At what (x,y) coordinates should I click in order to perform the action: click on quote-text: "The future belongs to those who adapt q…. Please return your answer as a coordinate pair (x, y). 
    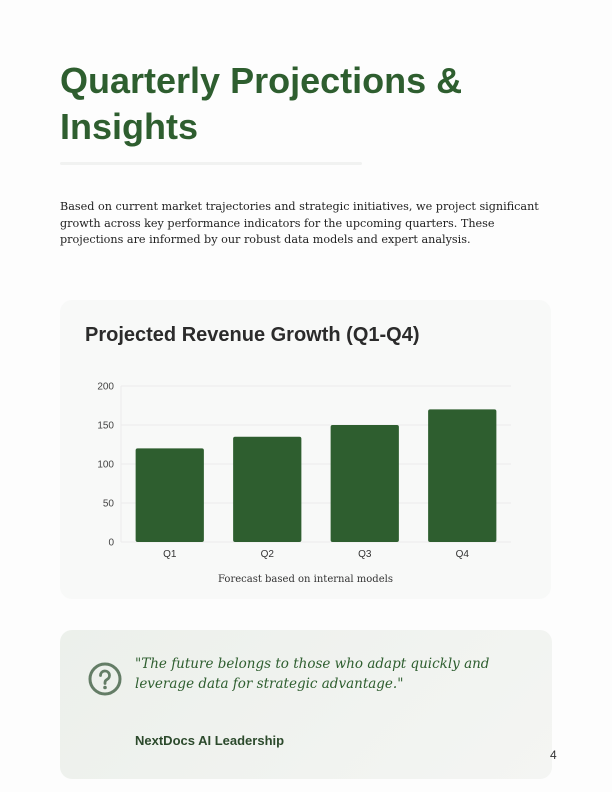
    Looking at the image, I should click on (312, 674).